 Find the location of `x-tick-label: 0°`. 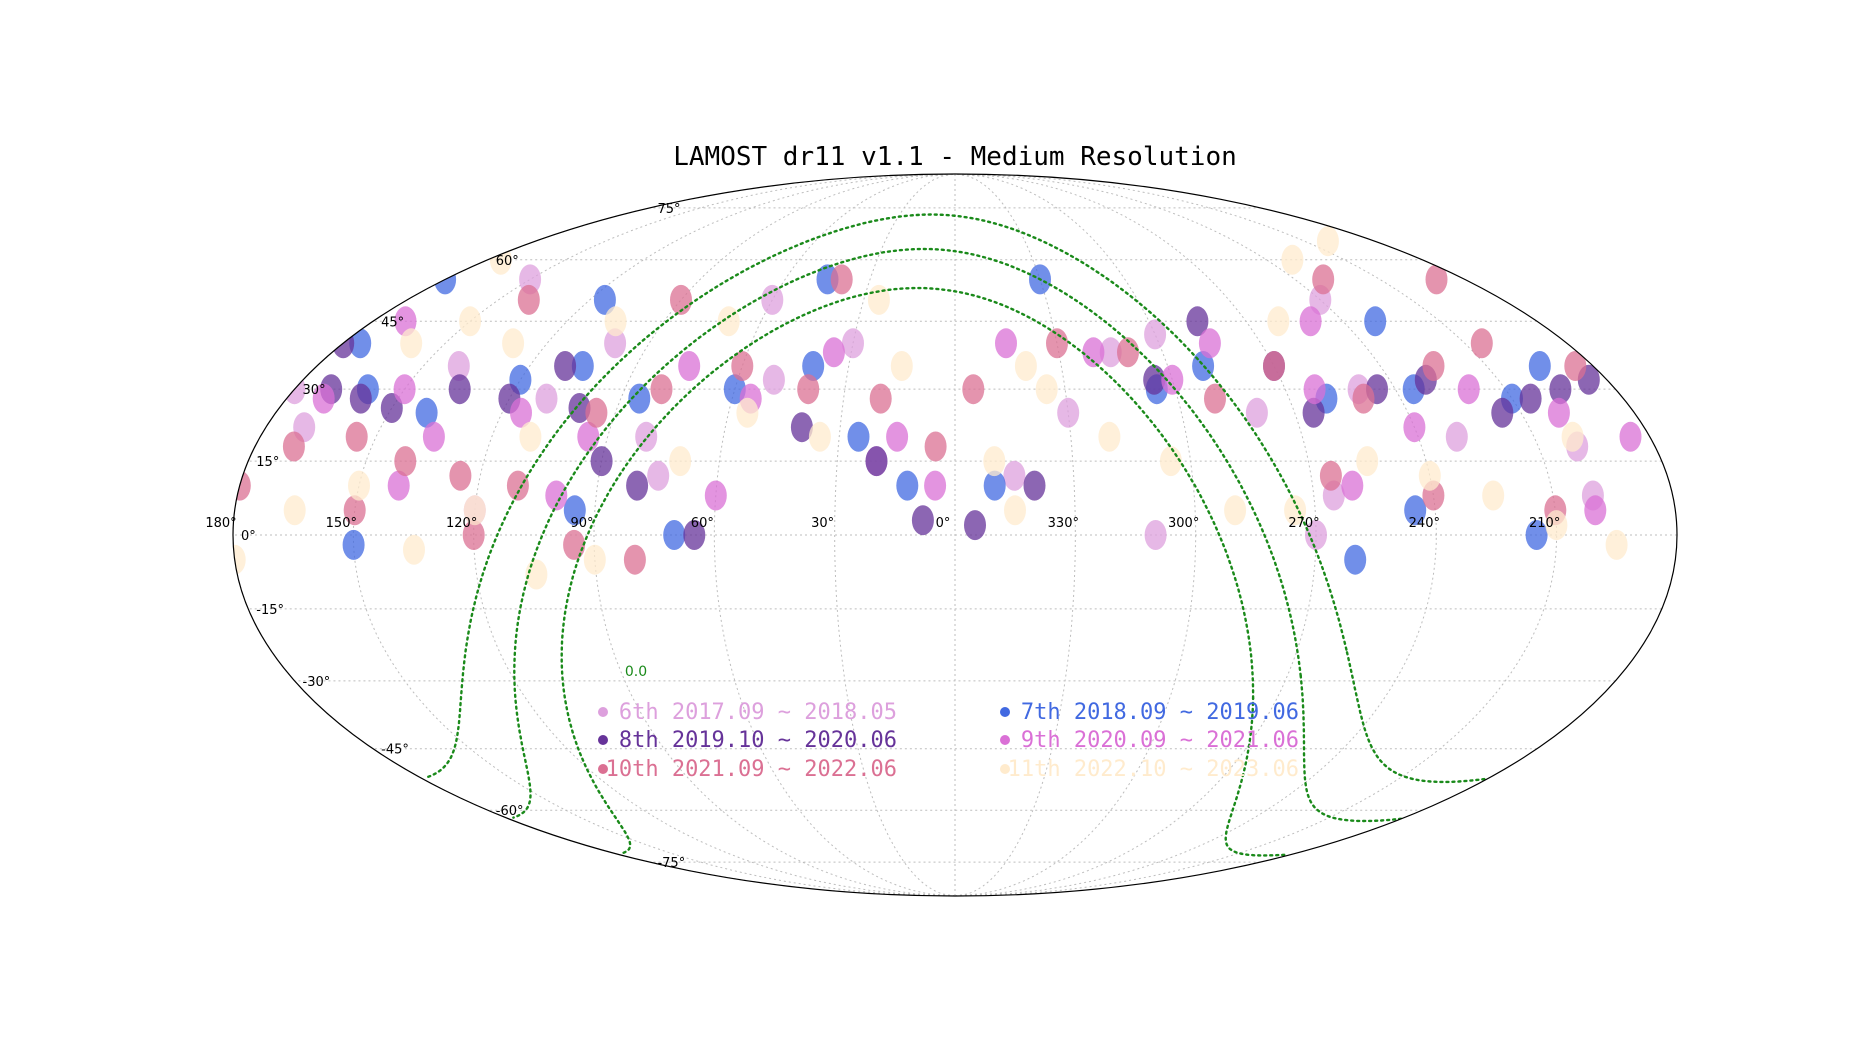

x-tick-label: 0° is located at coordinates (943, 523).